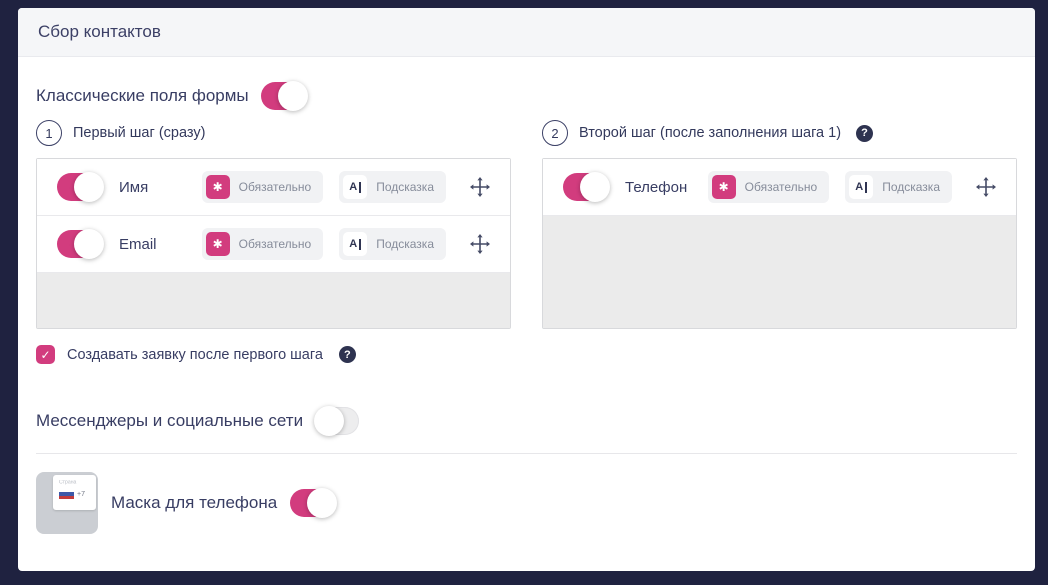  I want to click on classic-fields-toggle, so click(284, 96).